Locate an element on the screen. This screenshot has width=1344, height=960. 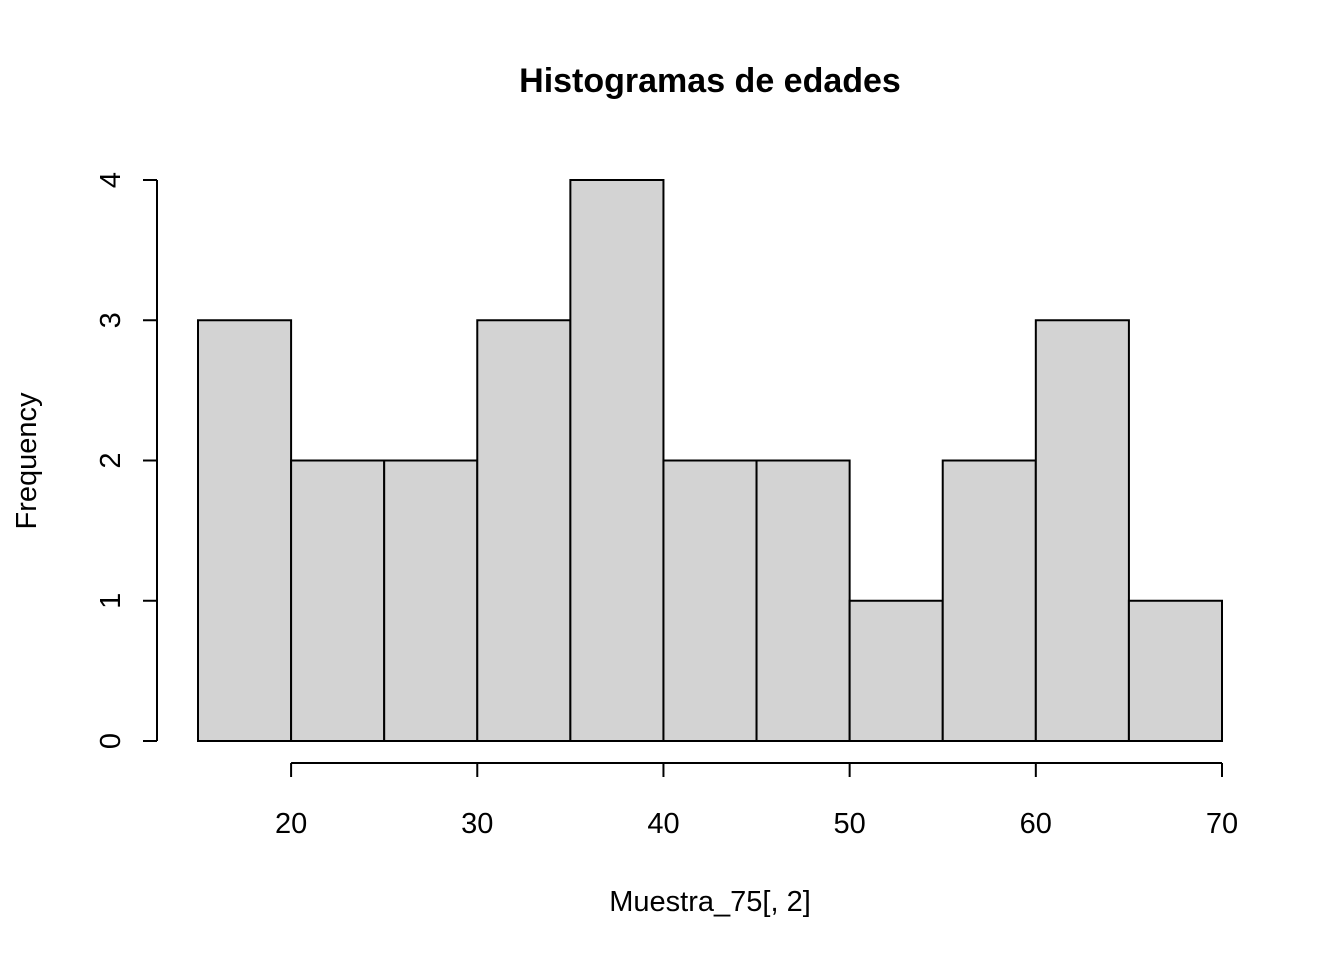
x-tick-label: 40 is located at coordinates (663, 824).